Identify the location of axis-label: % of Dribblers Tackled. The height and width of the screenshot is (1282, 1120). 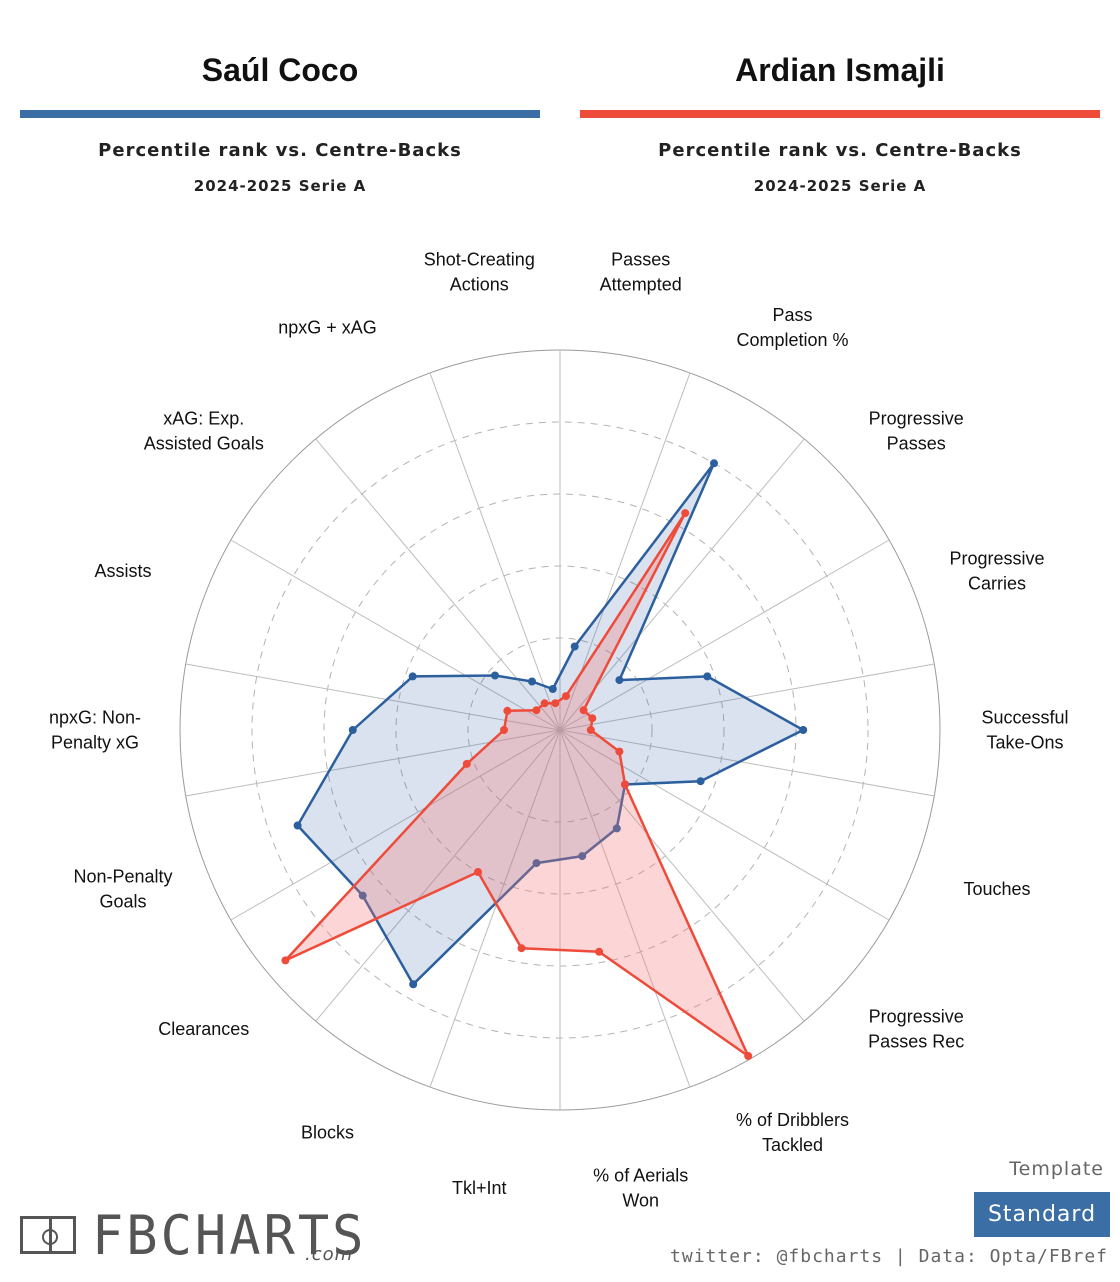
(792, 1132).